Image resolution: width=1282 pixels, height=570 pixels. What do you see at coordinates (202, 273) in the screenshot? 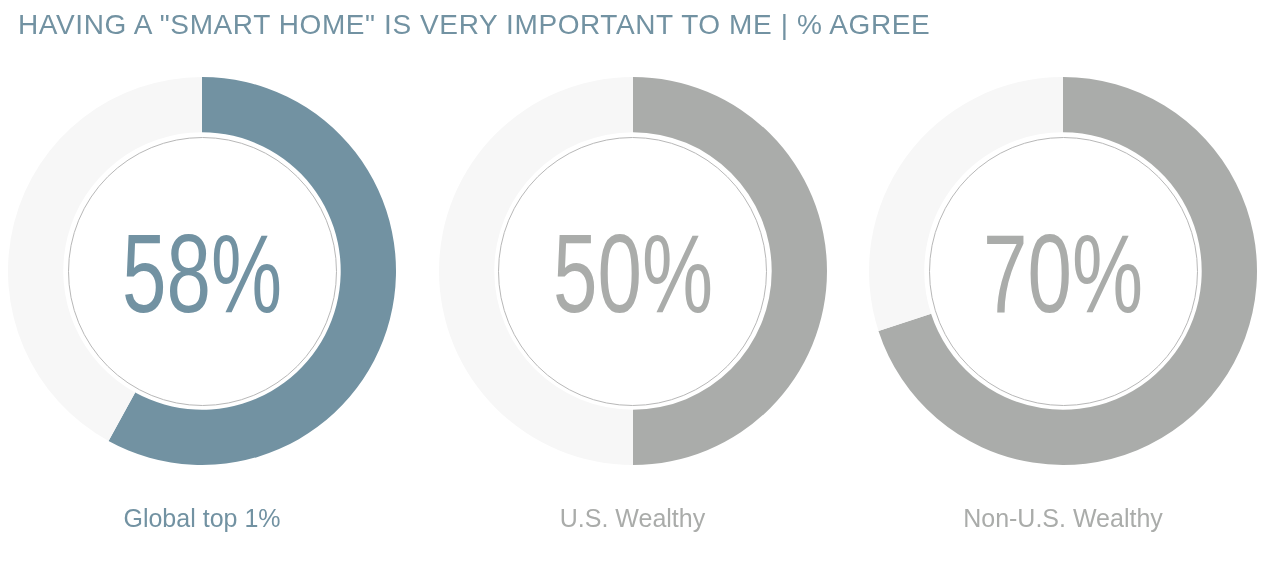
I see `data-label: 58%` at bounding box center [202, 273].